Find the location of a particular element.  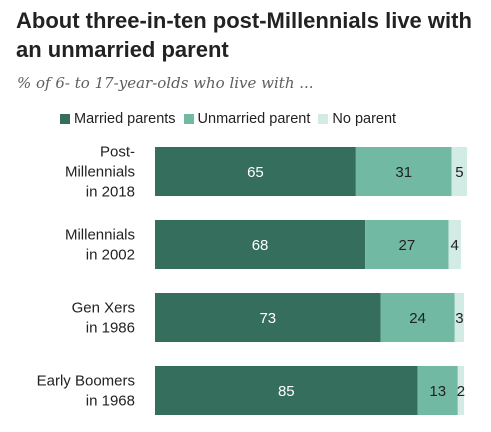

category-label-line: in 2002 is located at coordinates (110, 255).